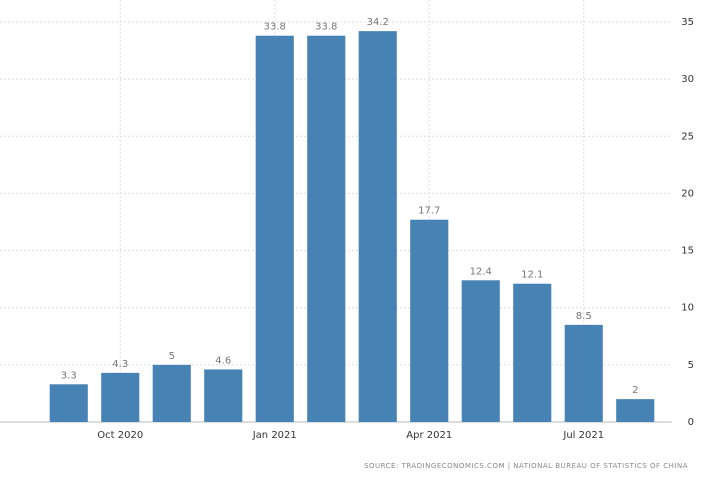 This screenshot has height=485, width=728. What do you see at coordinates (120, 364) in the screenshot?
I see `value-label: 4.3` at bounding box center [120, 364].